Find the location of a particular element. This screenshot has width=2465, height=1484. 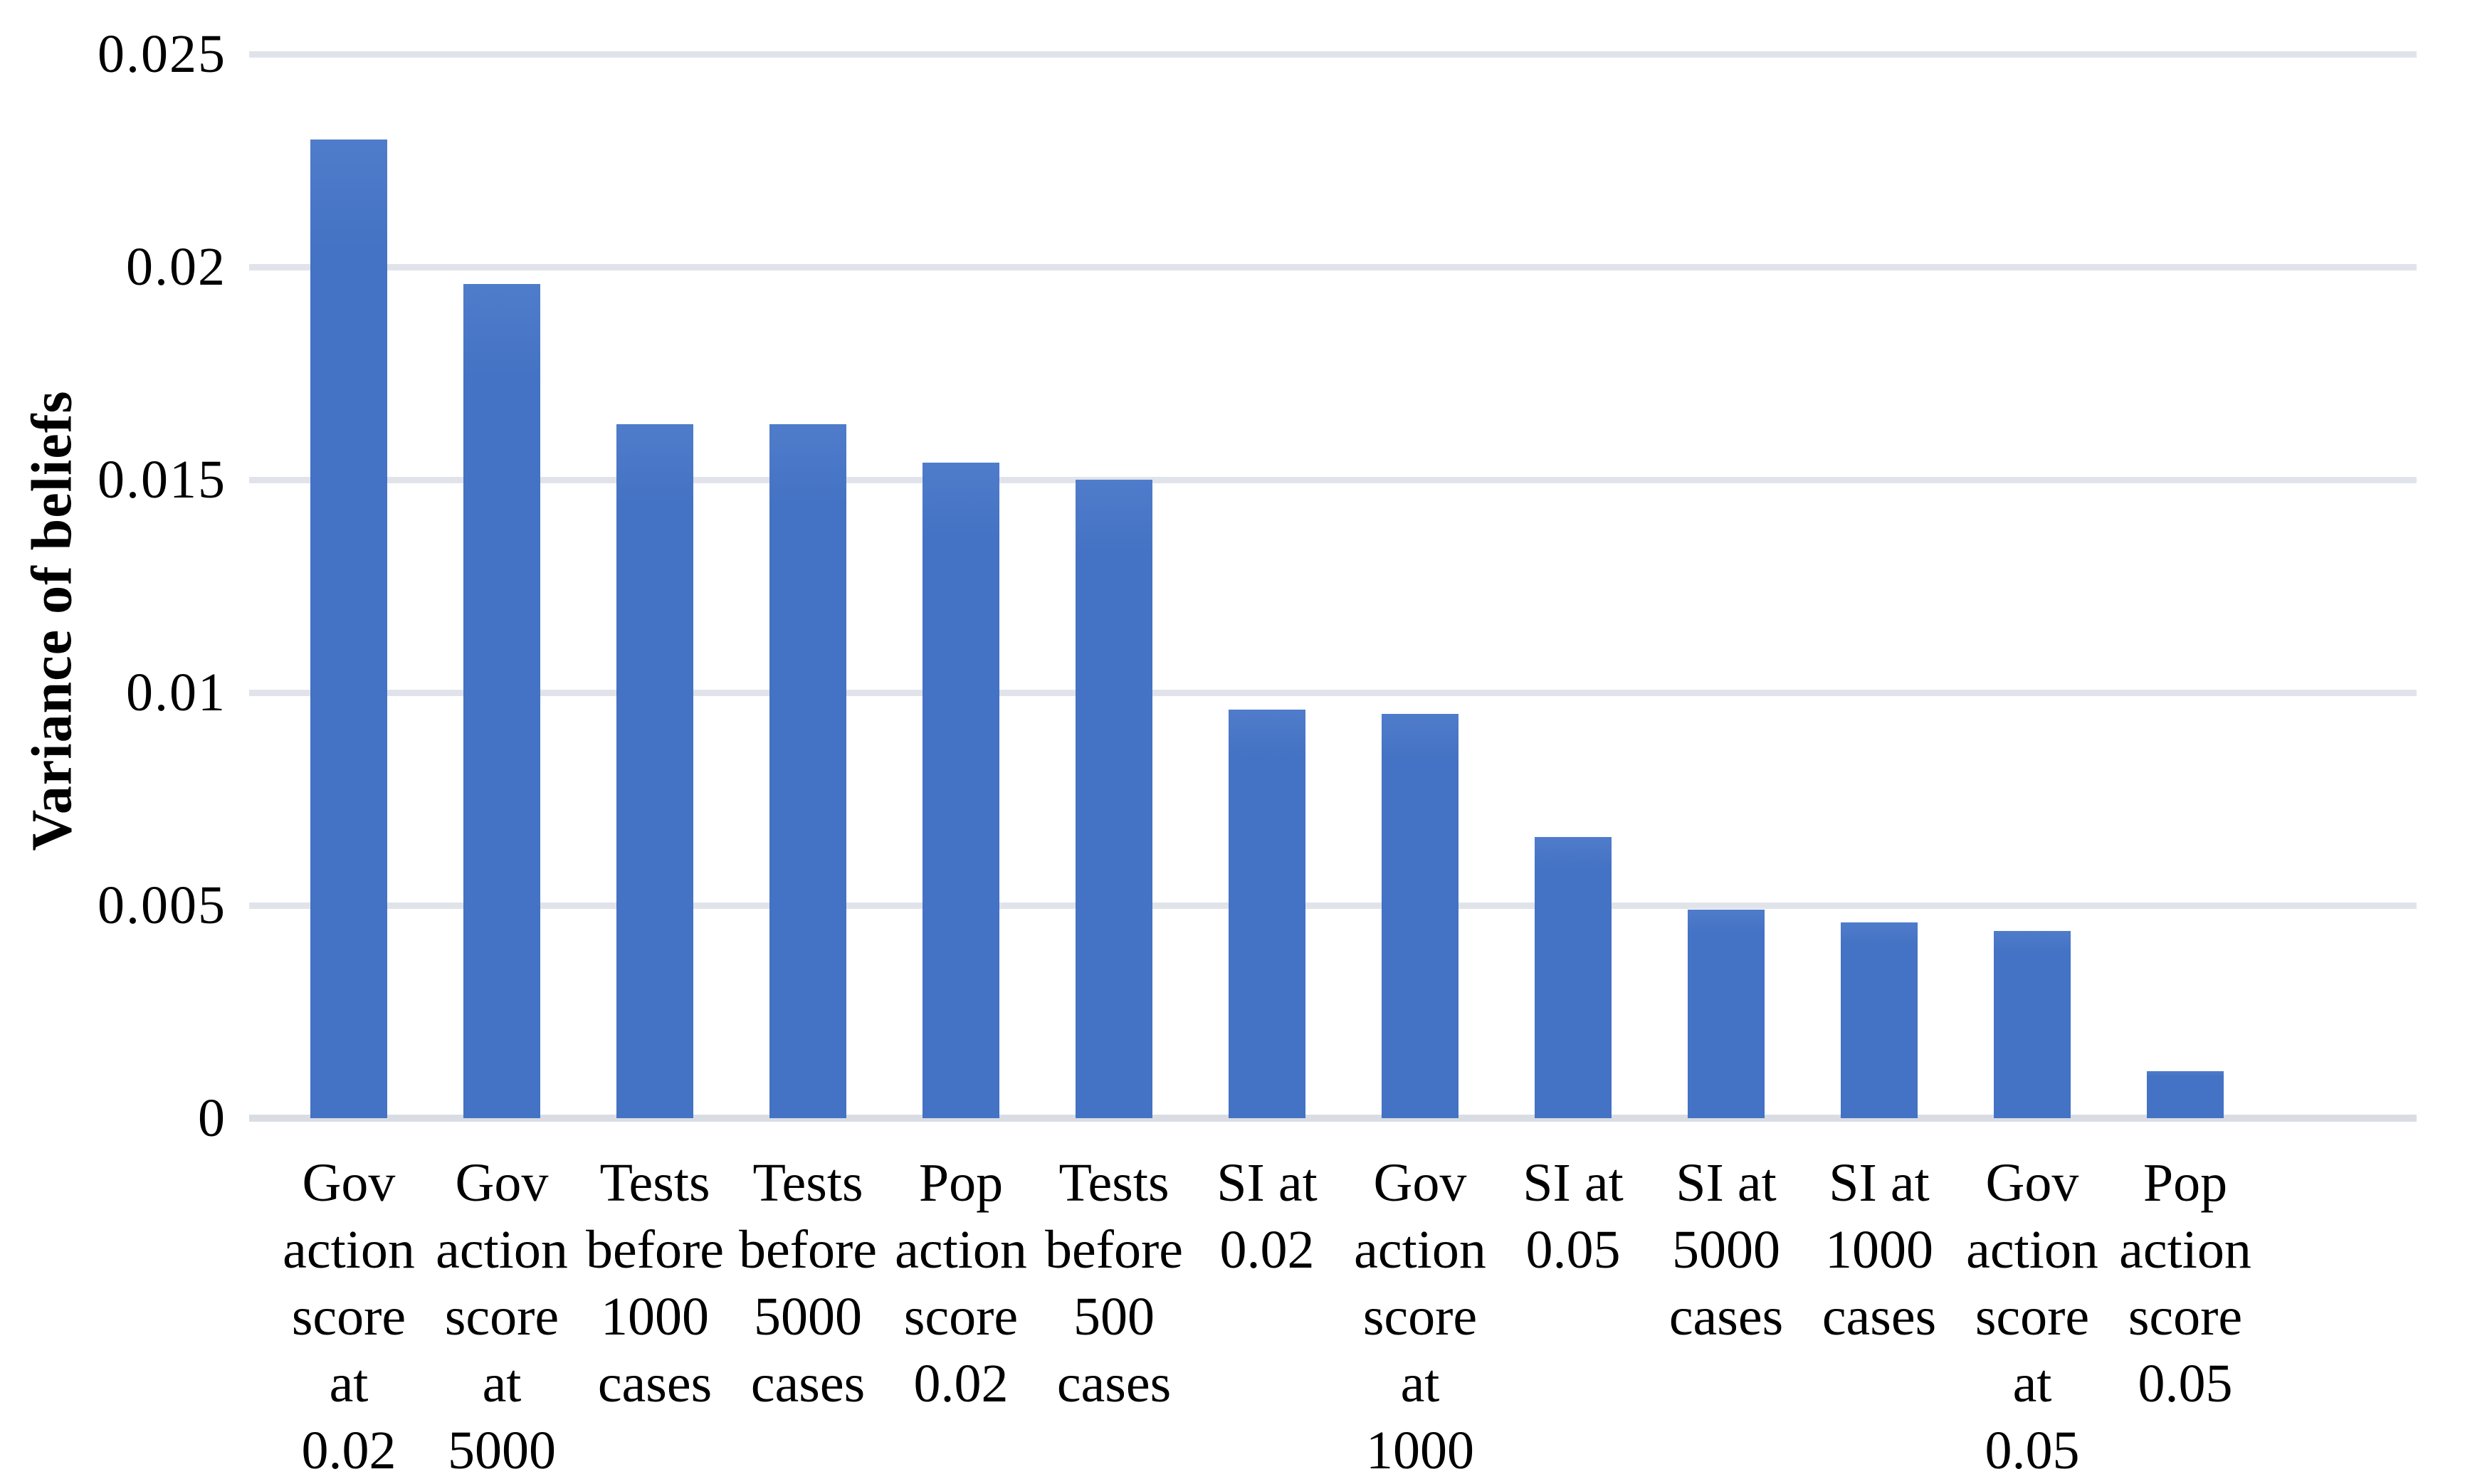

y-tick-label-0.005: 0.005 is located at coordinates (162, 905).